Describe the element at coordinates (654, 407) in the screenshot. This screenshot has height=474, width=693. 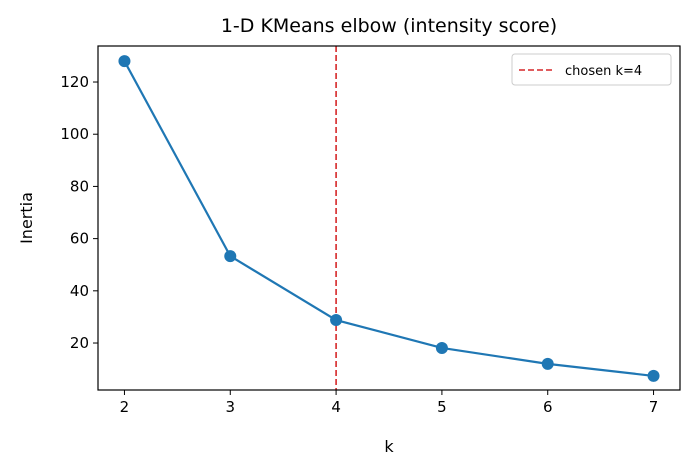
I see `x-tick-label: 7` at that location.